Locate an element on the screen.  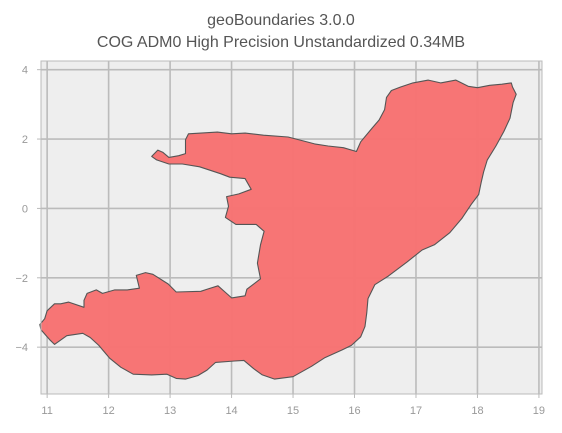
y-tick-label: −2 is located at coordinates (21, 279).